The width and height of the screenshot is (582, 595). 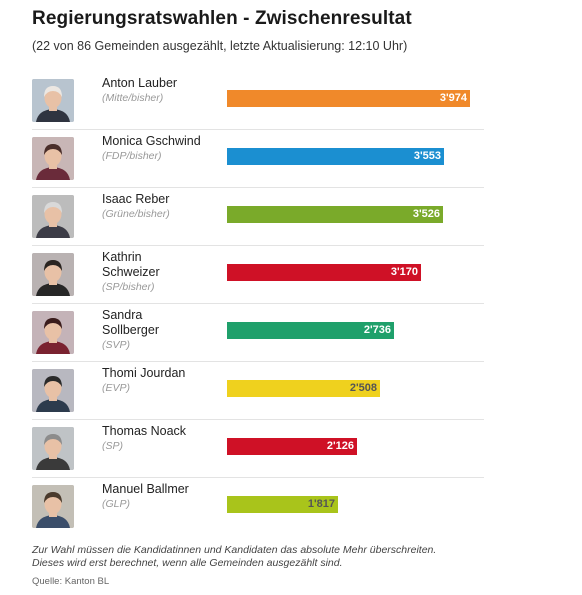 I want to click on candidate-party: (SVP), so click(x=116, y=345).